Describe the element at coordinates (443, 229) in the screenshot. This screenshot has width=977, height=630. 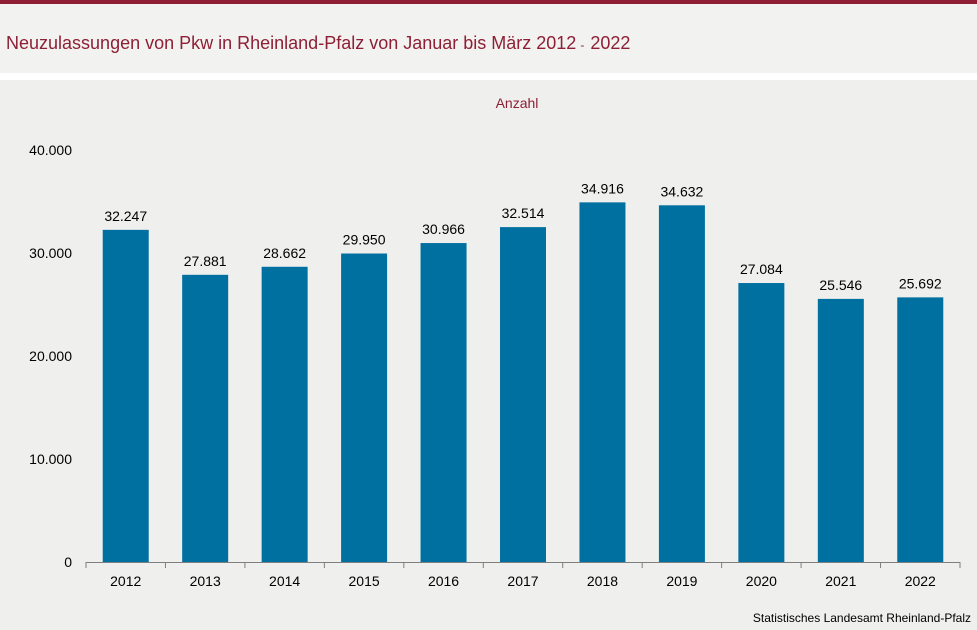
I see `bar-value-label: 30.966` at that location.